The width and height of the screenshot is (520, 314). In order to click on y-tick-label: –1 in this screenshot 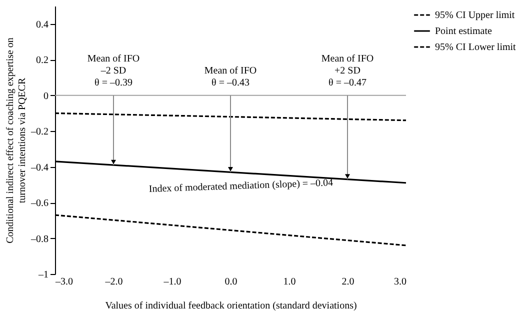, I will do `click(43, 275)`.